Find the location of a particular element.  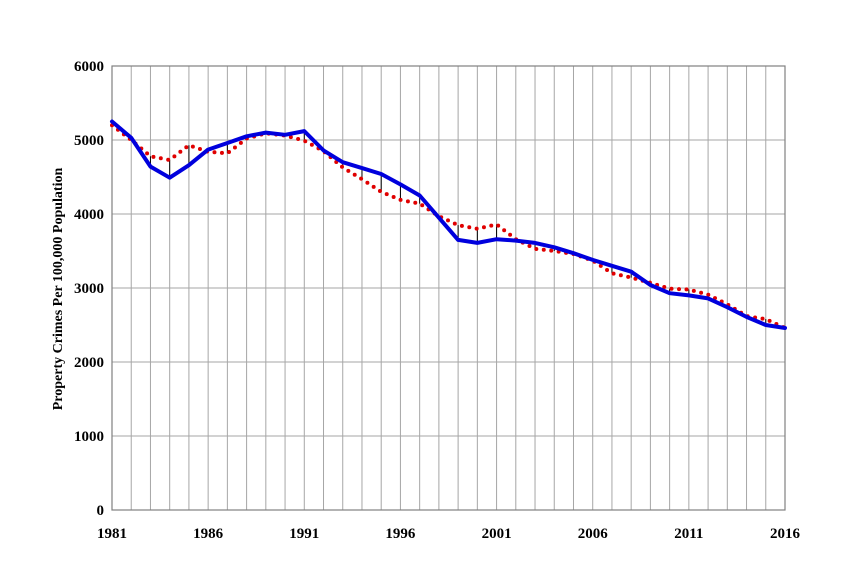

y-axis-title: Property Crimes Per 100,000 Population is located at coordinates (58, 289).